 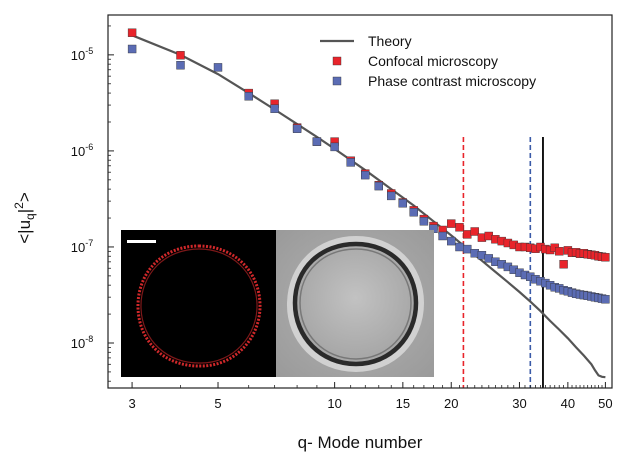 I want to click on legend-label: Theory, so click(x=390, y=41).